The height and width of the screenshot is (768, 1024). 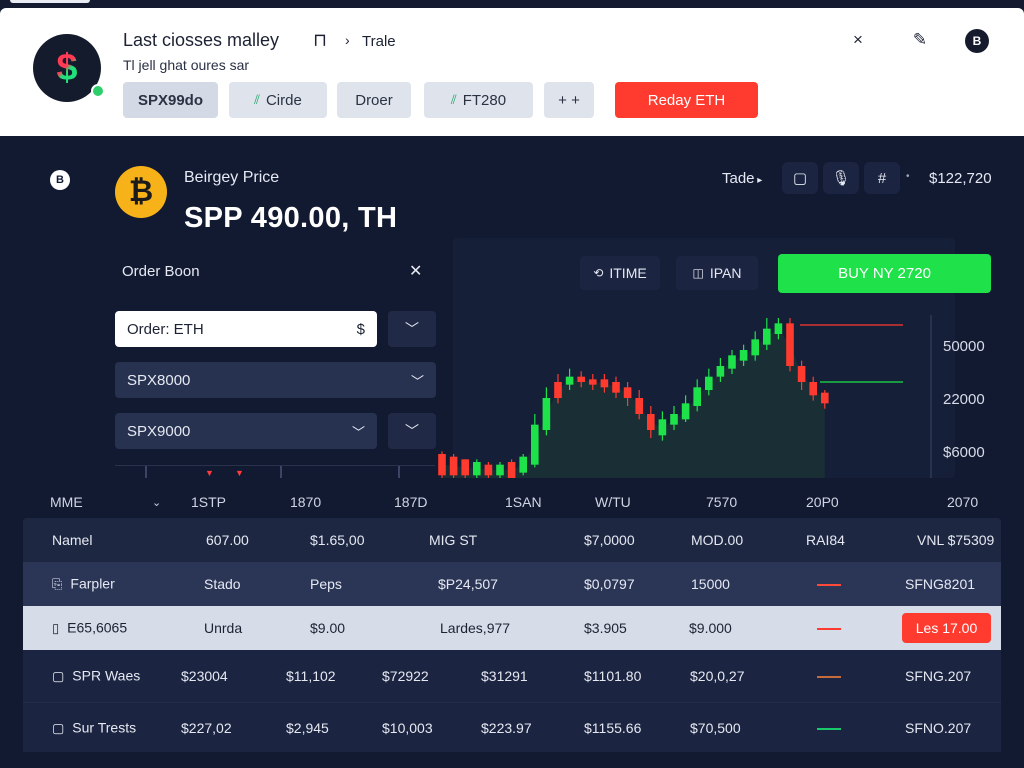 I want to click on chip-order-label: Droer, so click(x=374, y=100).